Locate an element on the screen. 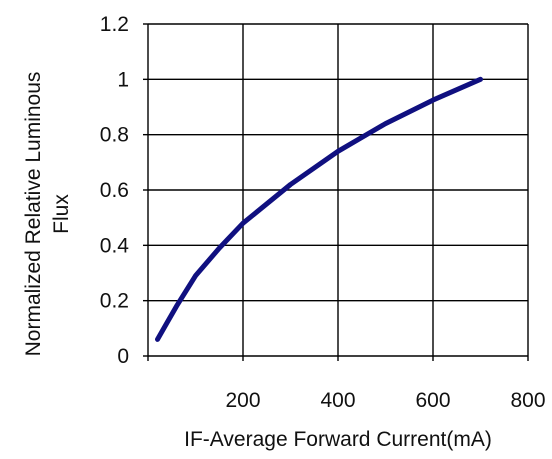 This screenshot has height=459, width=552. y-tick-label: 0.6 is located at coordinates (114, 190).